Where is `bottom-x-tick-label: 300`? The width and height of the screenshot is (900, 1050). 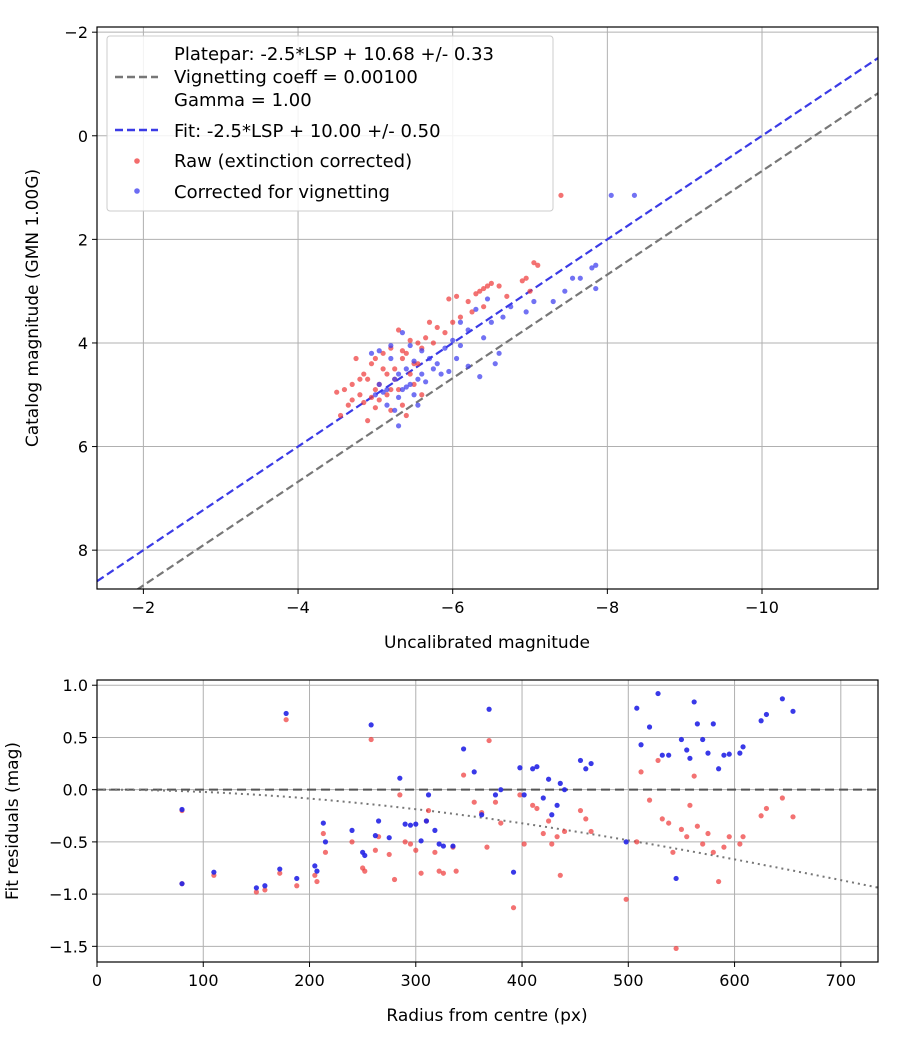 bottom-x-tick-label: 300 is located at coordinates (416, 980).